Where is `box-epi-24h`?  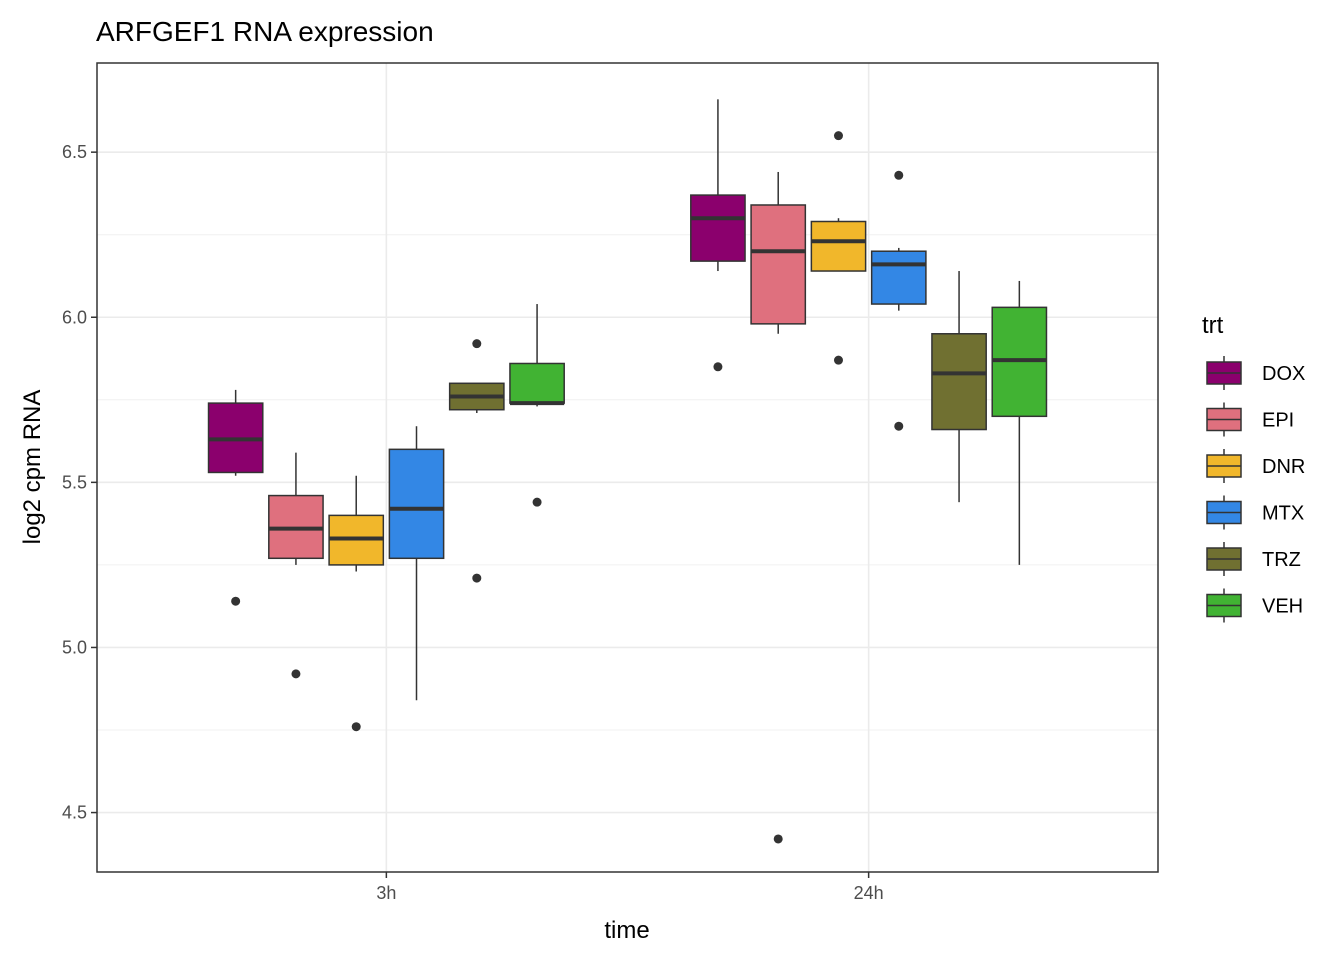 box-epi-24h is located at coordinates (778, 507).